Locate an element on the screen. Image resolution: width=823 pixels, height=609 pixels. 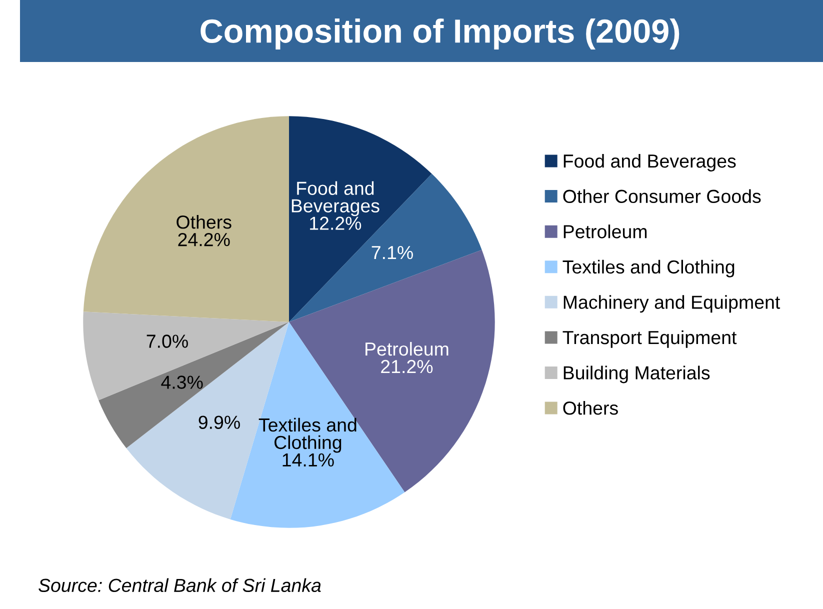
data-label: Petroleum 21.2% is located at coordinates (407, 358).